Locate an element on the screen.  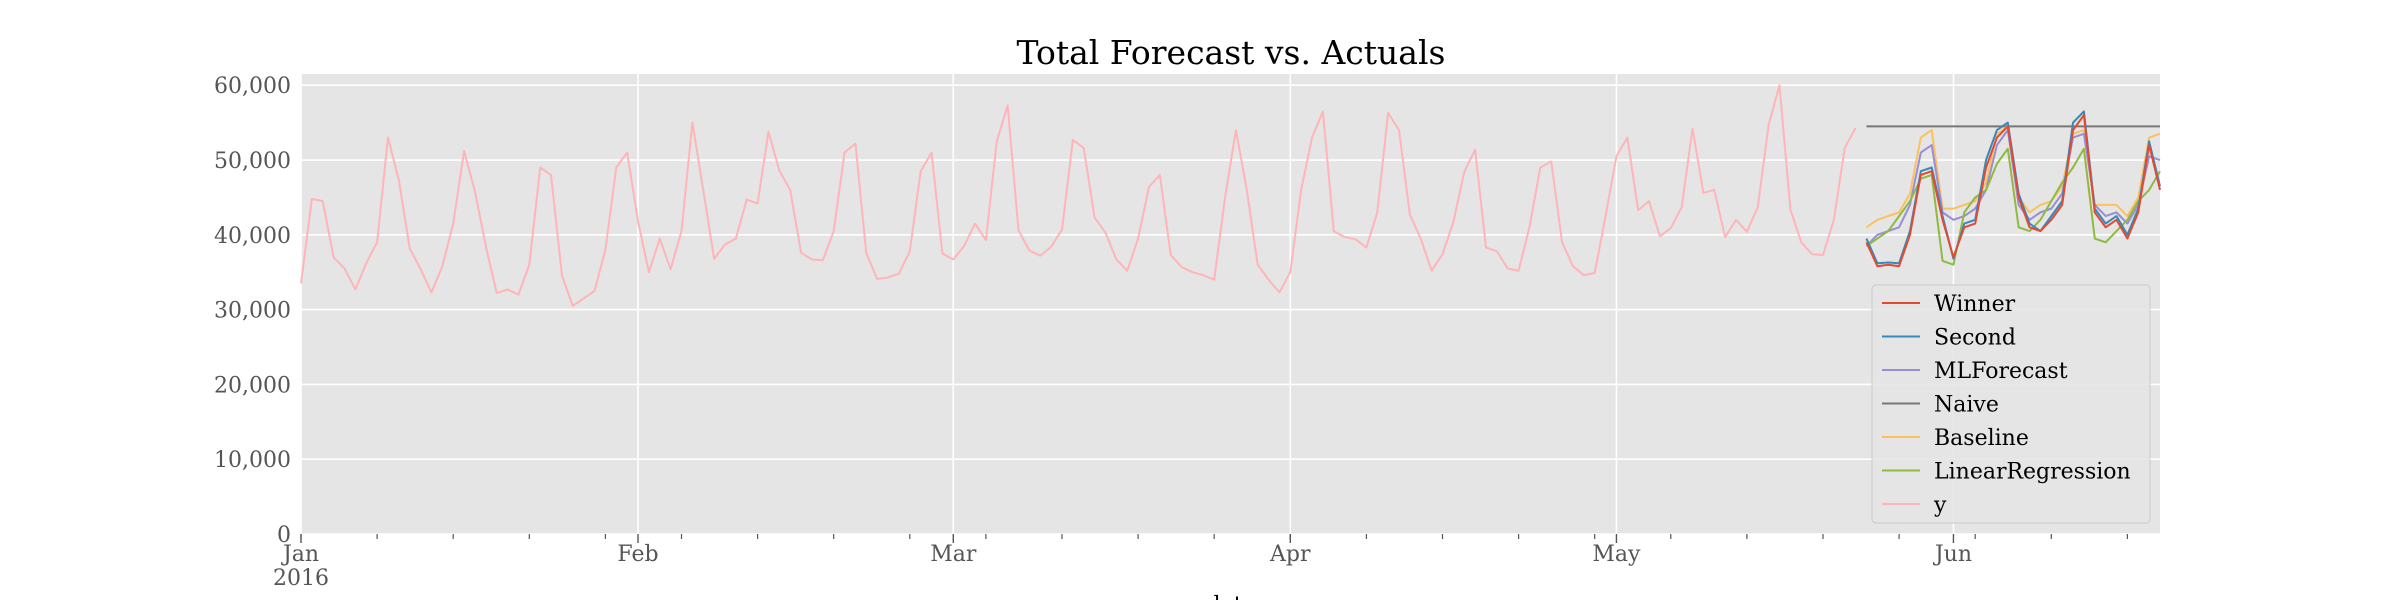
x-tick-label: Jan is located at coordinates (300, 554).